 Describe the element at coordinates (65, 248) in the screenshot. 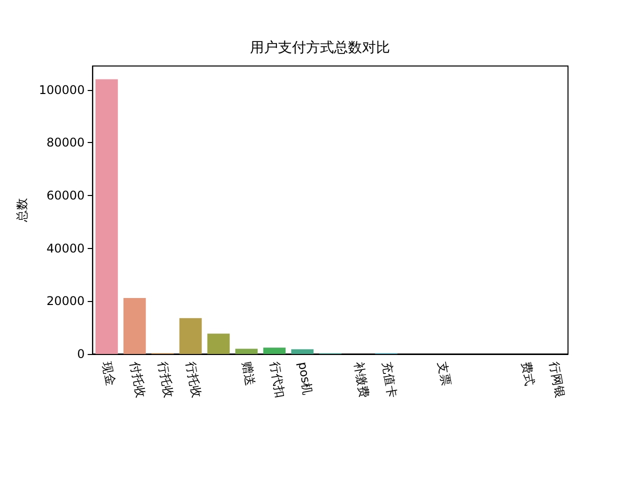

I see `y-tick-label: 40000` at that location.